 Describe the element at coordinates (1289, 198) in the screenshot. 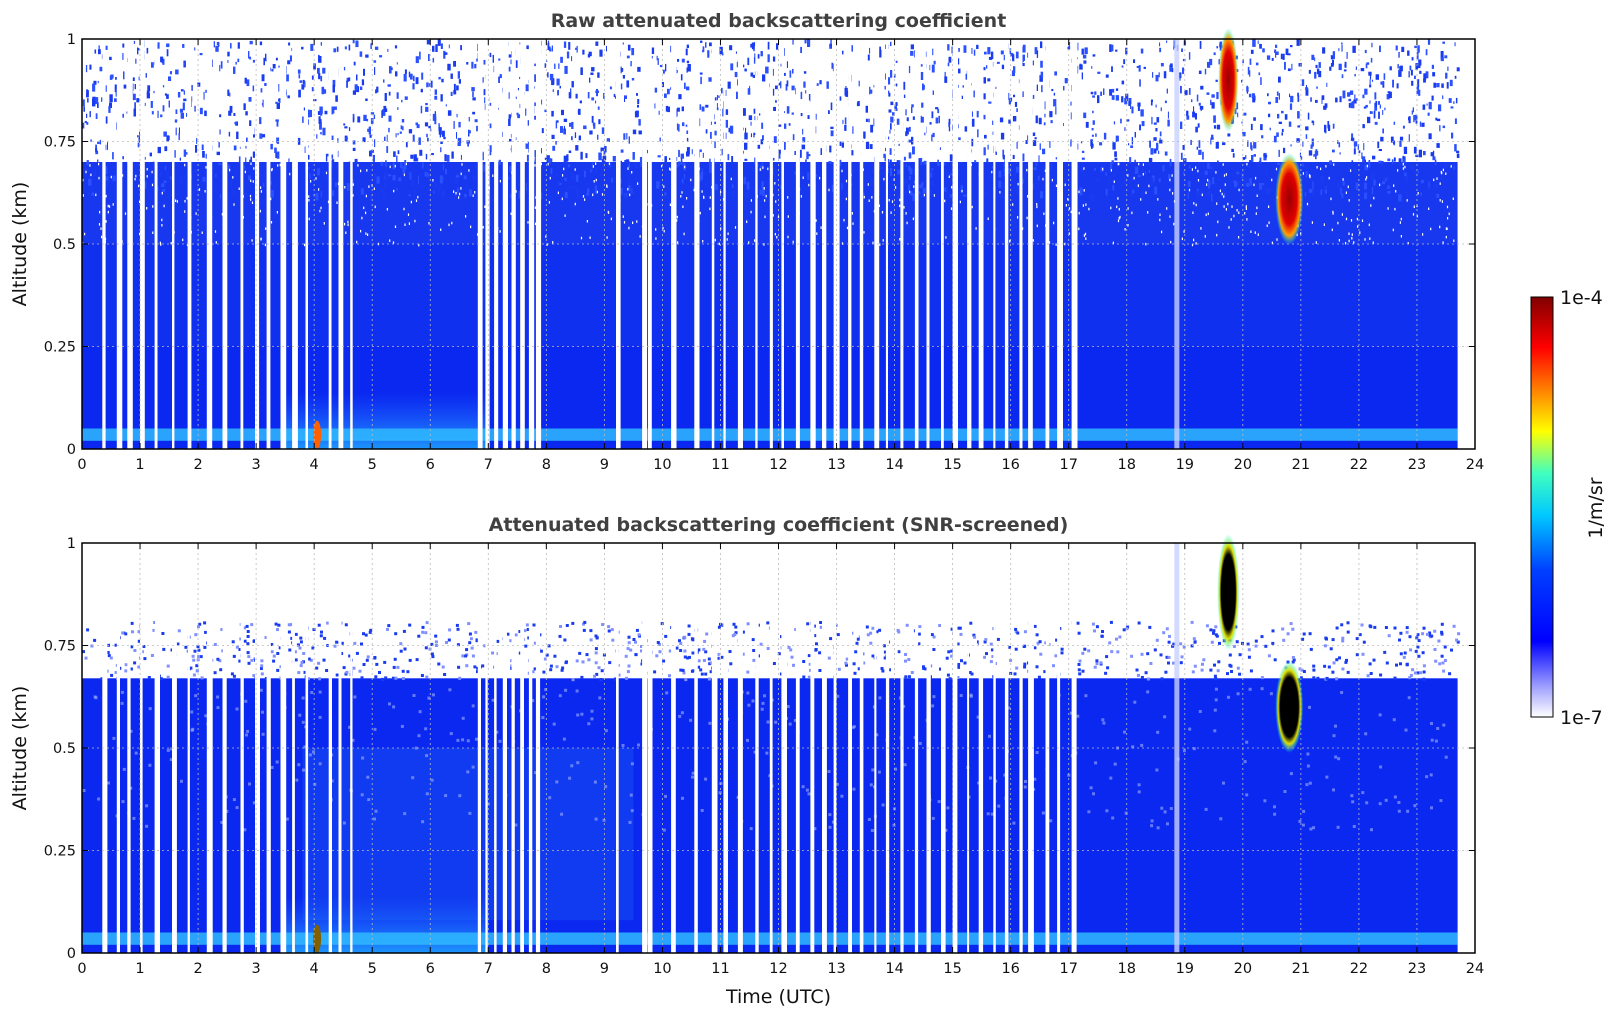

I see `cloud-feature` at that location.